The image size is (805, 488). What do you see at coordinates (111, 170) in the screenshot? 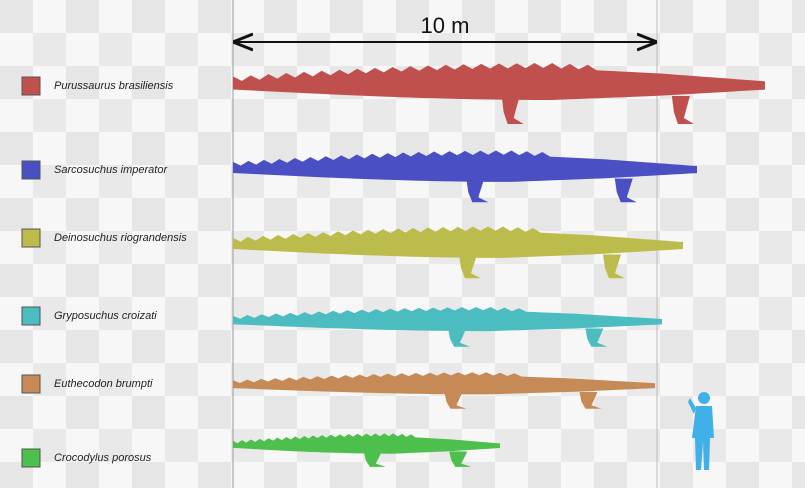
I see `legend-label: Sarcosuchus imperator` at bounding box center [111, 170].